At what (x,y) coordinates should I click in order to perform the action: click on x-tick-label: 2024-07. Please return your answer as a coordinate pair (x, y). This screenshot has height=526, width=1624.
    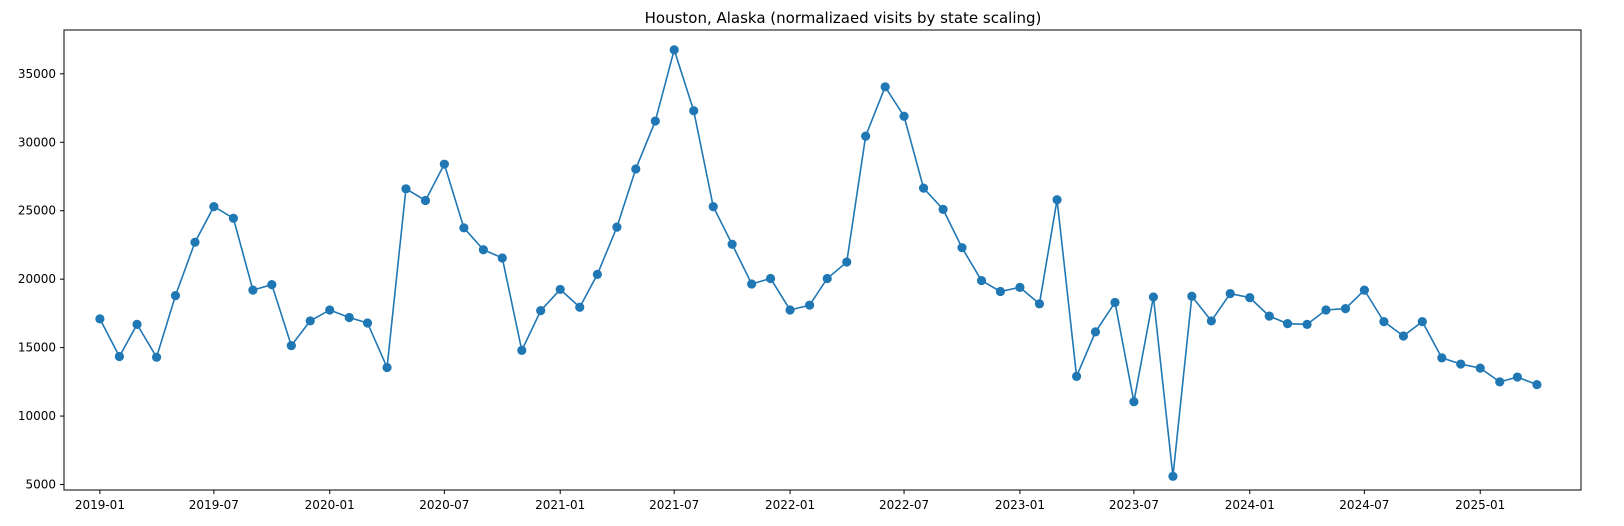
    Looking at the image, I should click on (1364, 505).